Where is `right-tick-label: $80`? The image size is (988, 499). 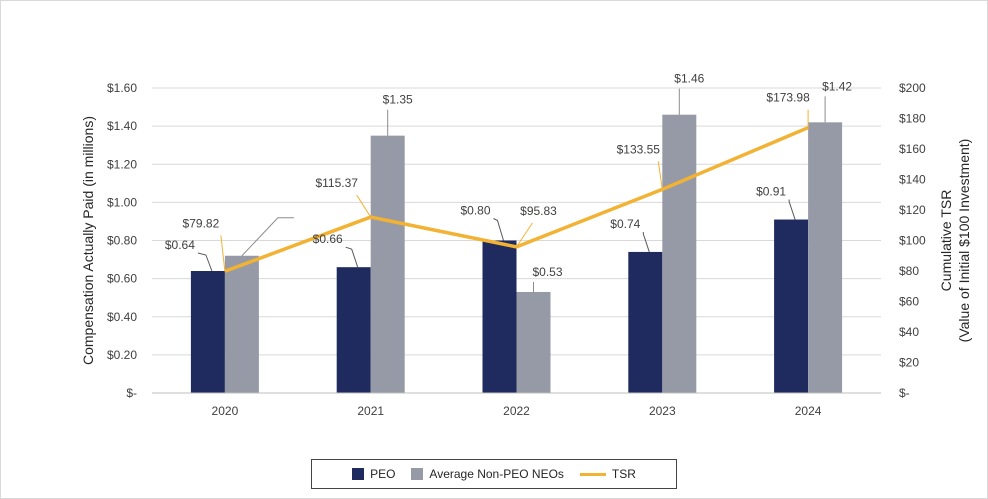 right-tick-label: $80 is located at coordinates (909, 271).